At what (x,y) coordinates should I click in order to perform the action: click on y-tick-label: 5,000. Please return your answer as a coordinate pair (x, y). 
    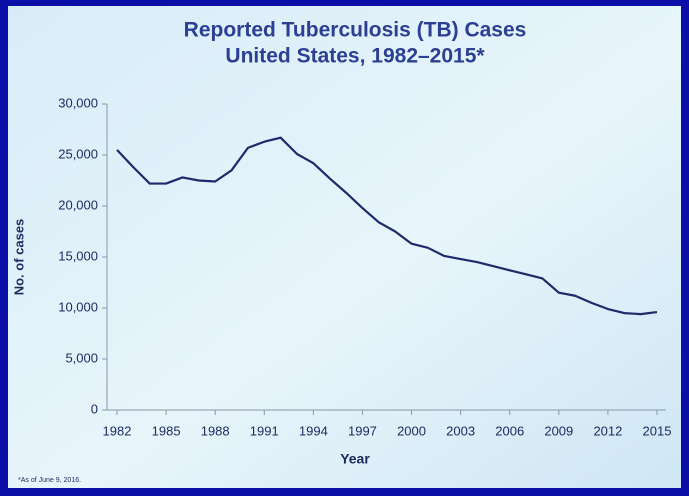
    Looking at the image, I should click on (81, 357).